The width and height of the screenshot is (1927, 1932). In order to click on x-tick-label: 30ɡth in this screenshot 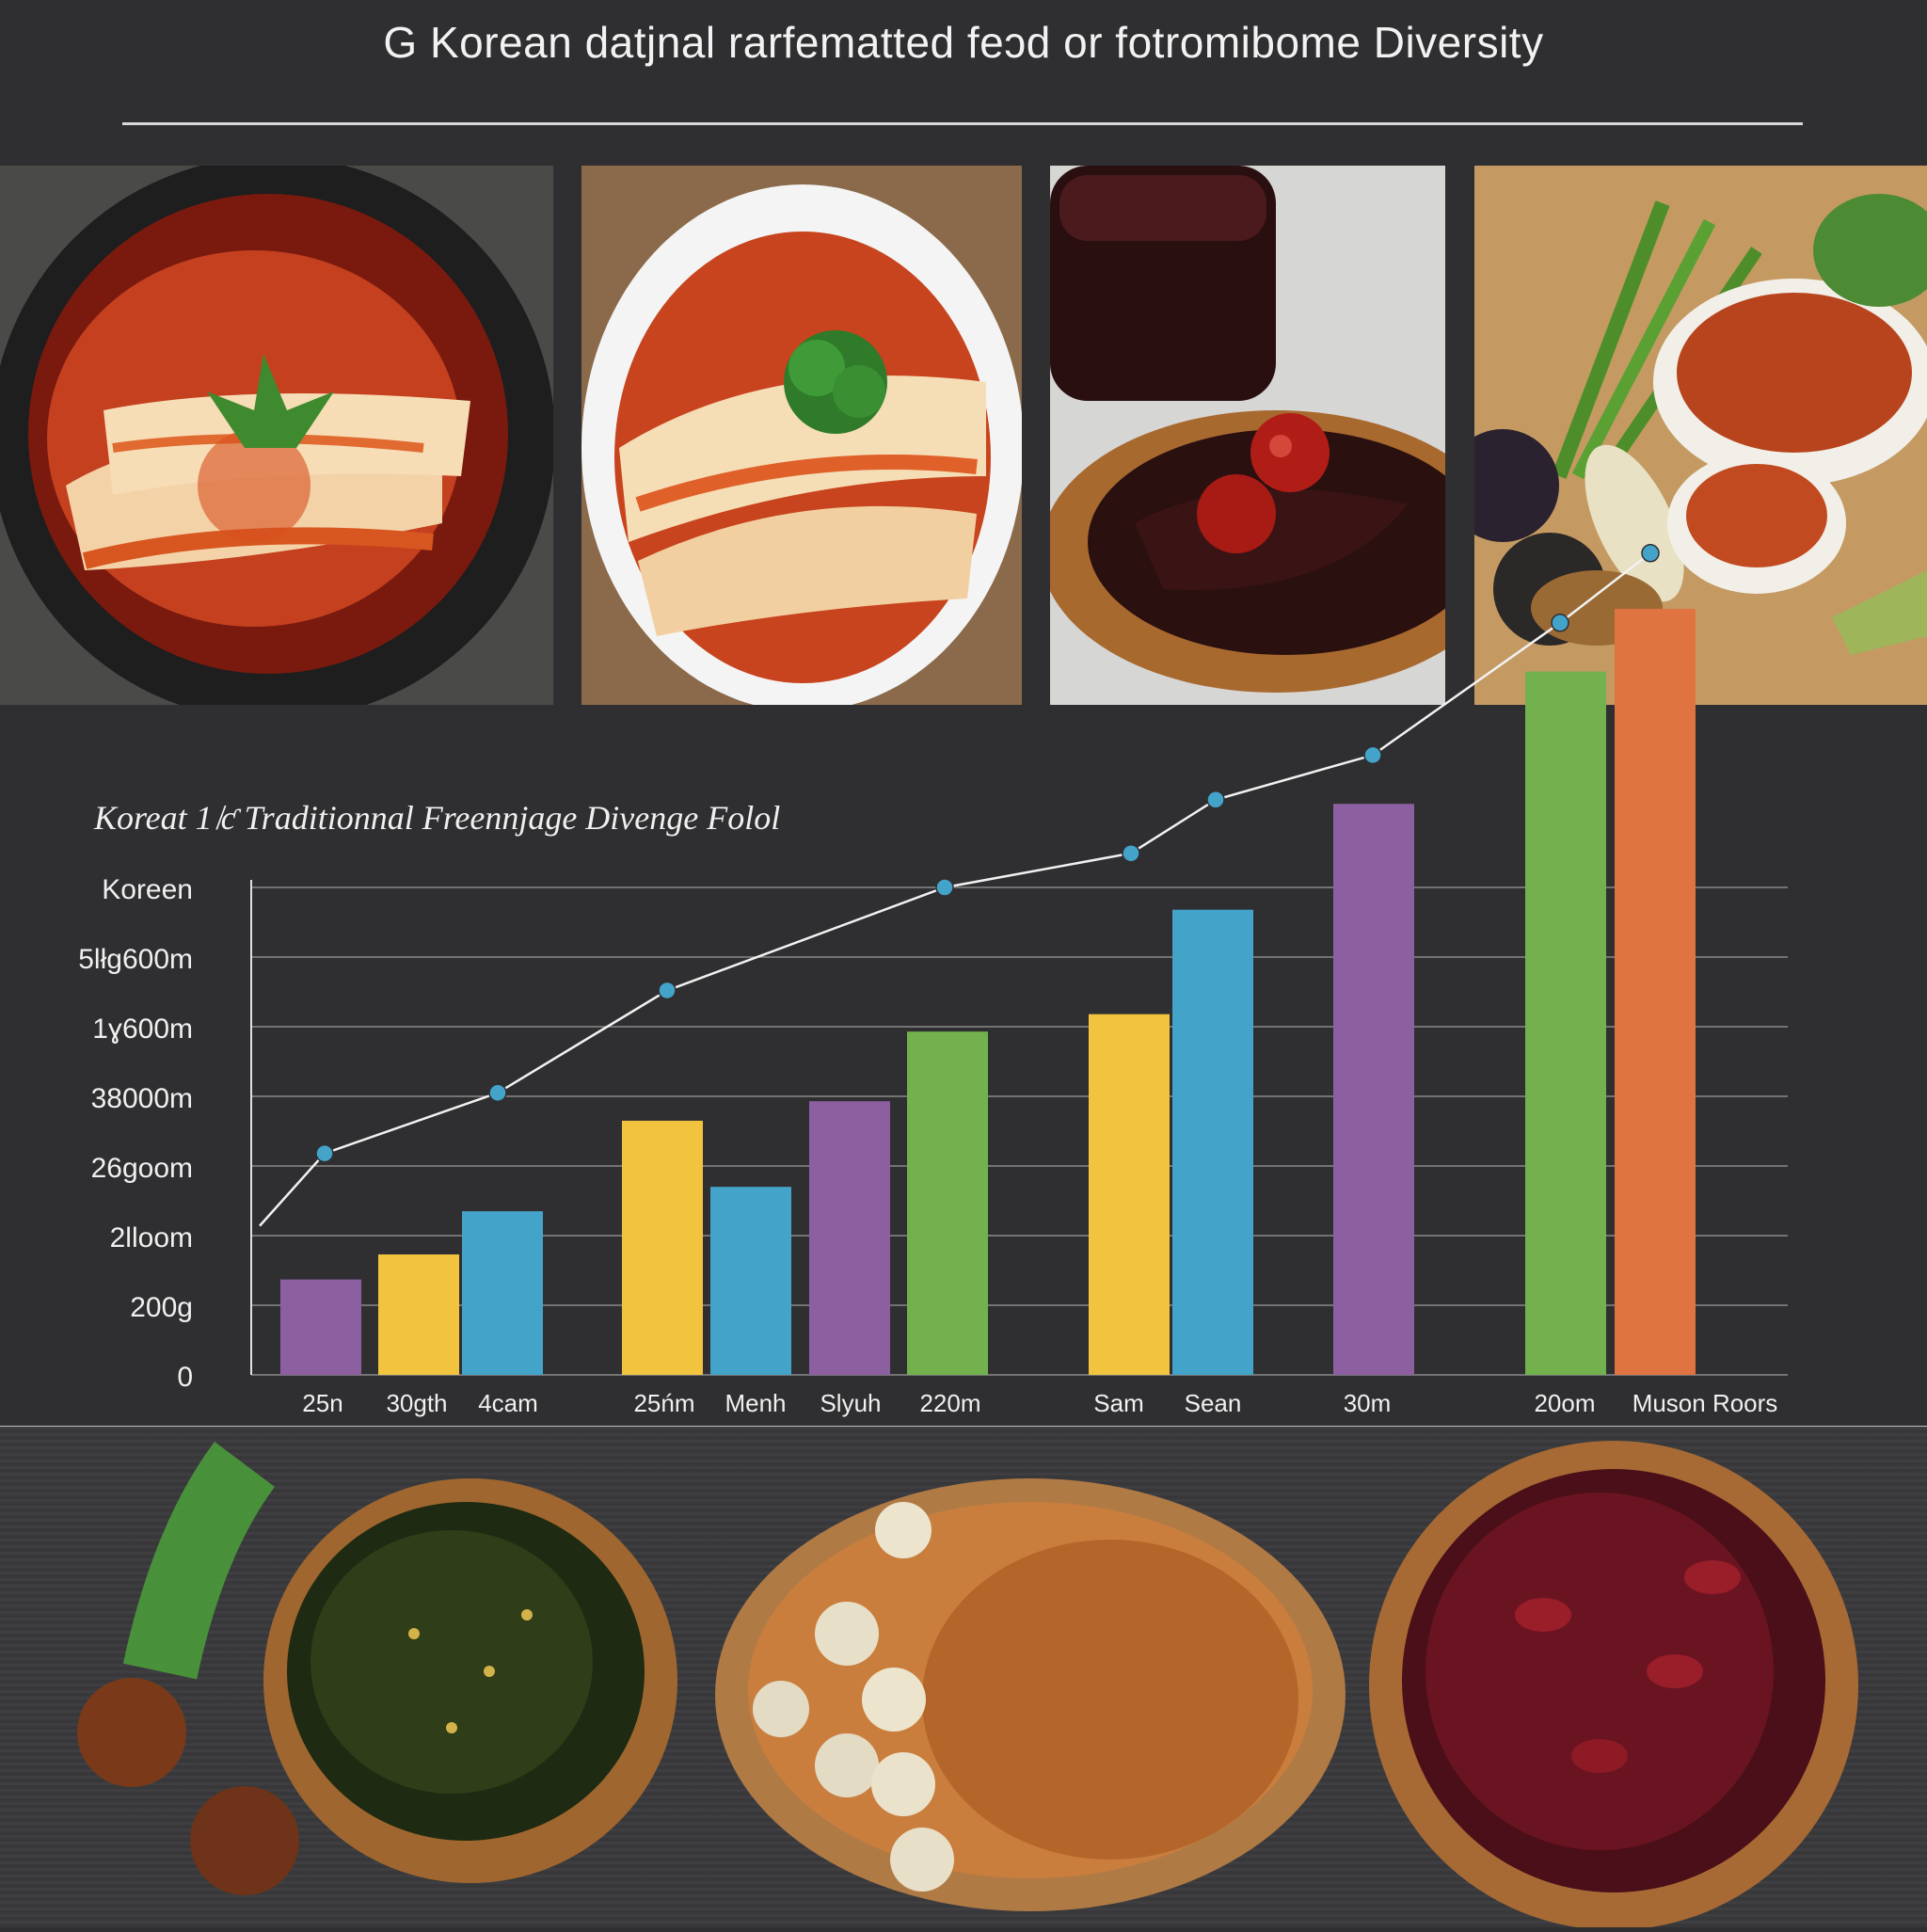, I will do `click(416, 1403)`.